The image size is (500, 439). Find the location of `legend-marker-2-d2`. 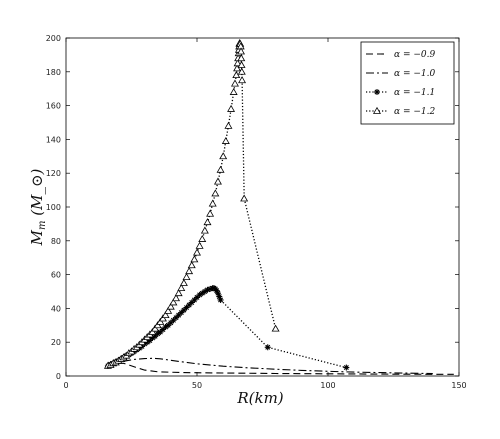

legend-marker-2-d2 is located at coordinates (377, 92).